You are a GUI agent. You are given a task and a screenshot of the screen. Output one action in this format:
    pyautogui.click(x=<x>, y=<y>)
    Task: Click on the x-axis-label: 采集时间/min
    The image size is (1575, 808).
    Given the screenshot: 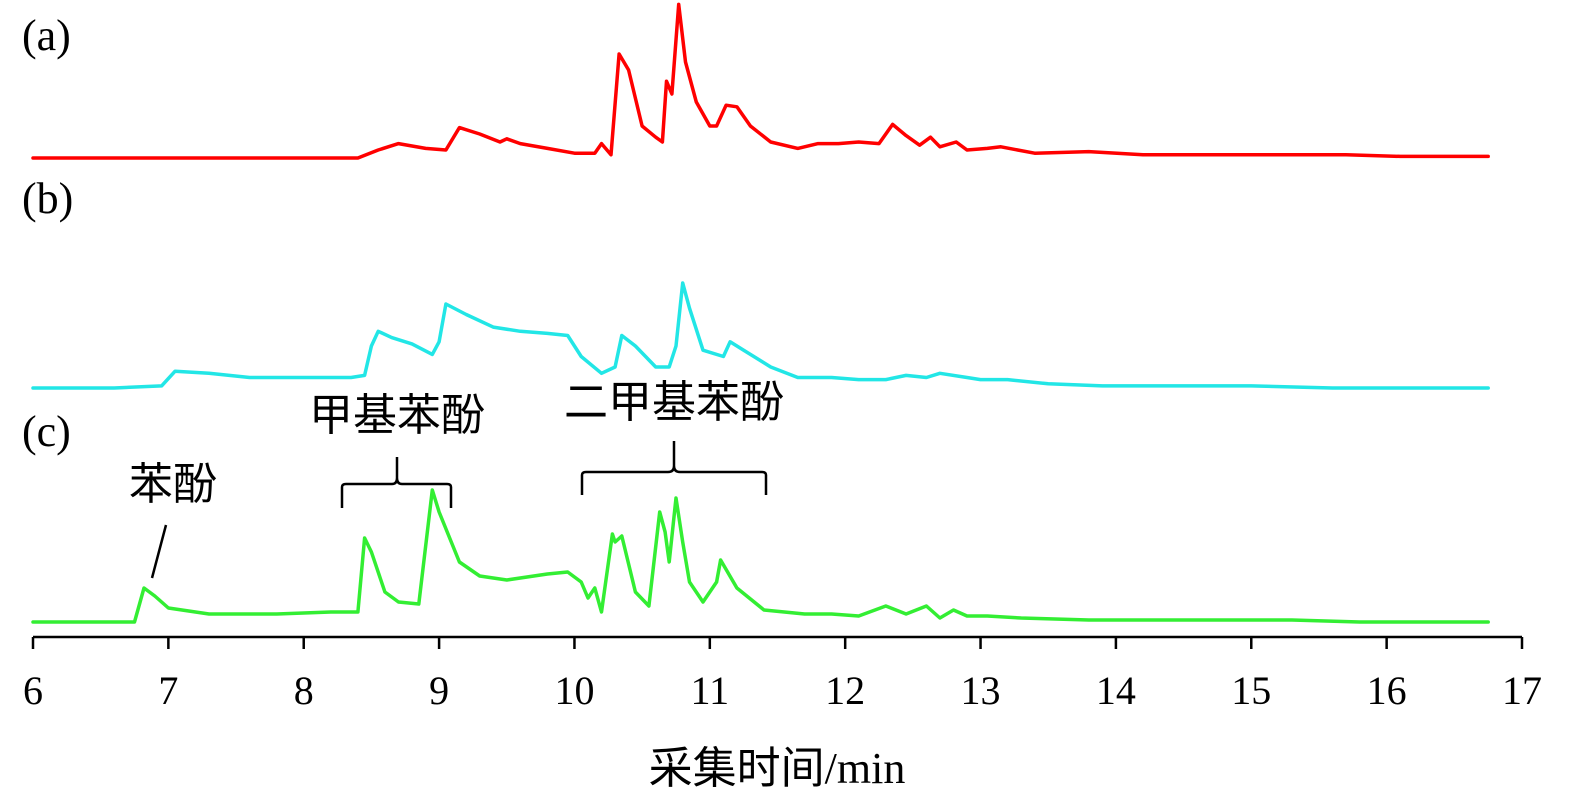 What is the action you would take?
    pyautogui.click(x=777, y=768)
    